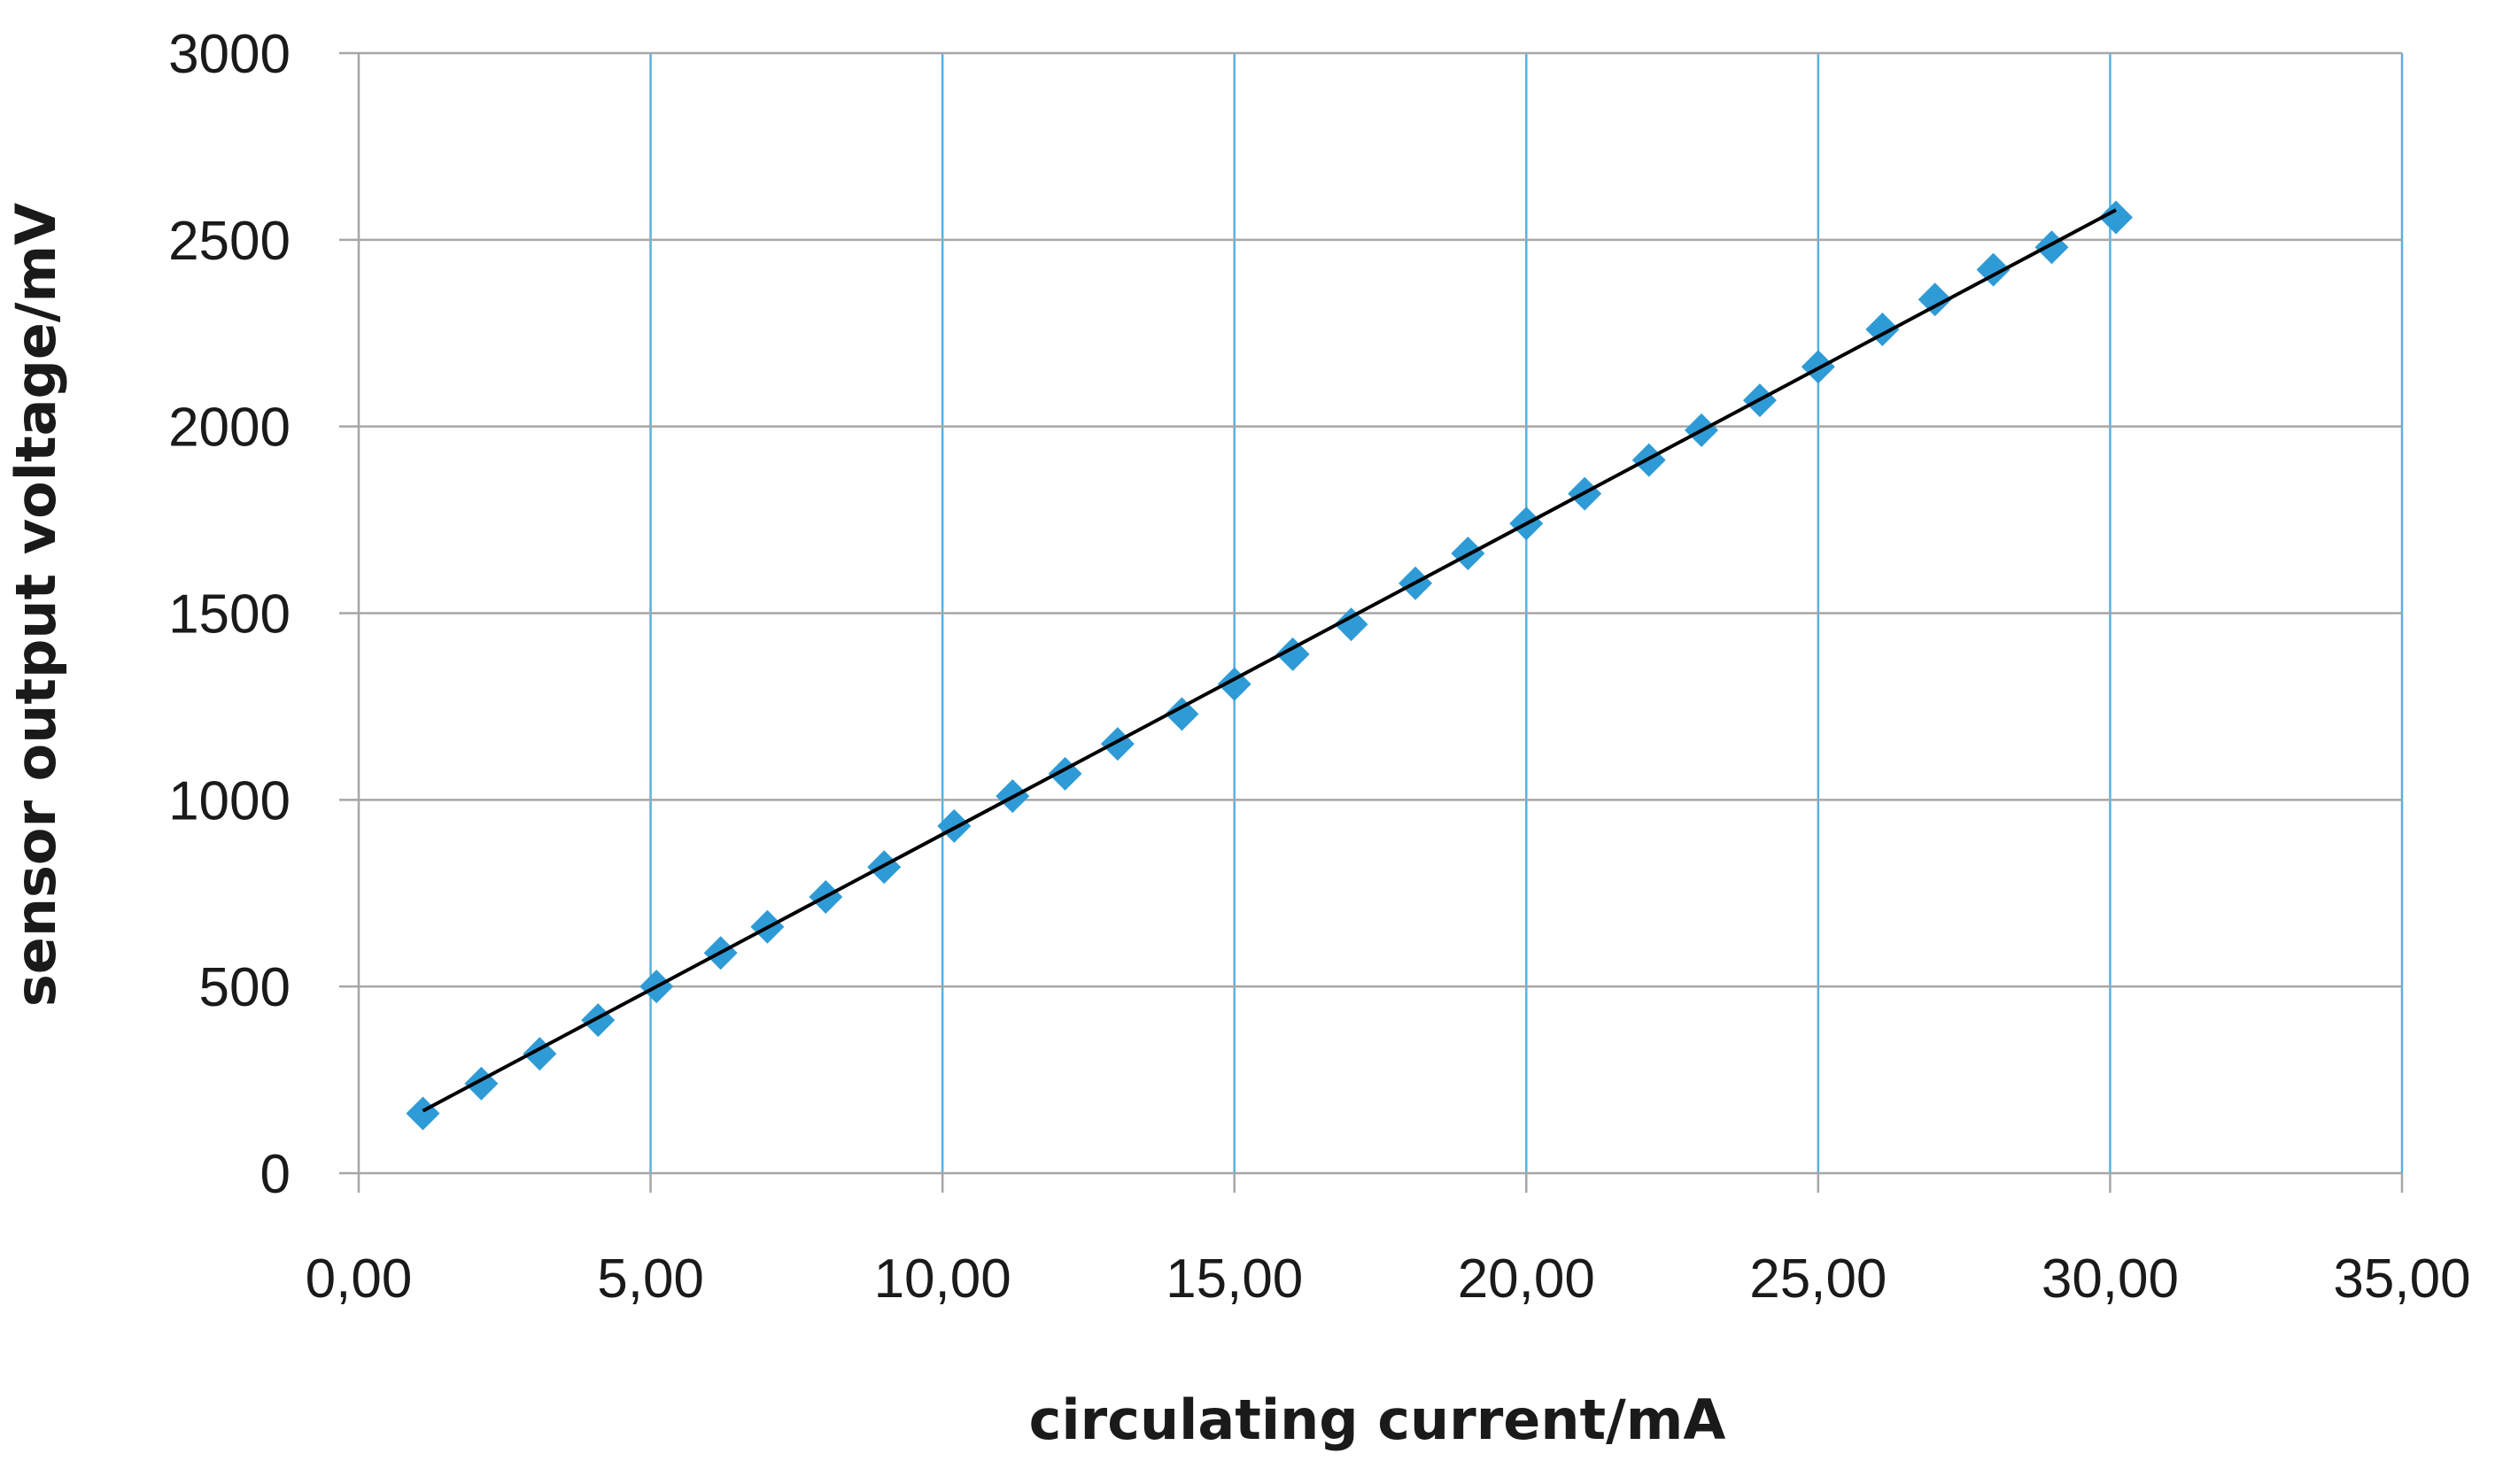 The height and width of the screenshot is (1484, 2495). What do you see at coordinates (36, 605) in the screenshot?
I see `y-axis-title: sensor output voltage/mV` at bounding box center [36, 605].